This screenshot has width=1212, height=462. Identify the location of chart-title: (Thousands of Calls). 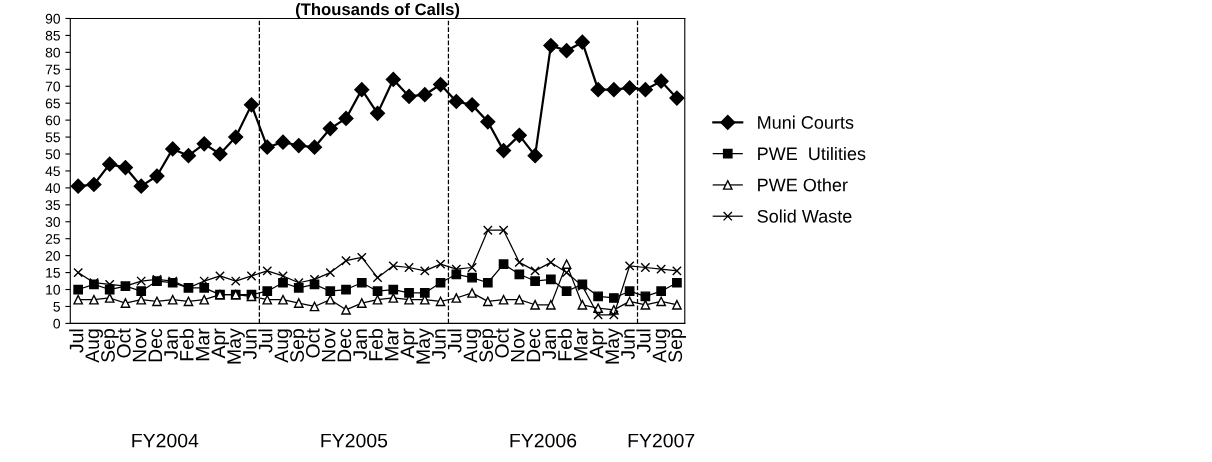
(377, 10).